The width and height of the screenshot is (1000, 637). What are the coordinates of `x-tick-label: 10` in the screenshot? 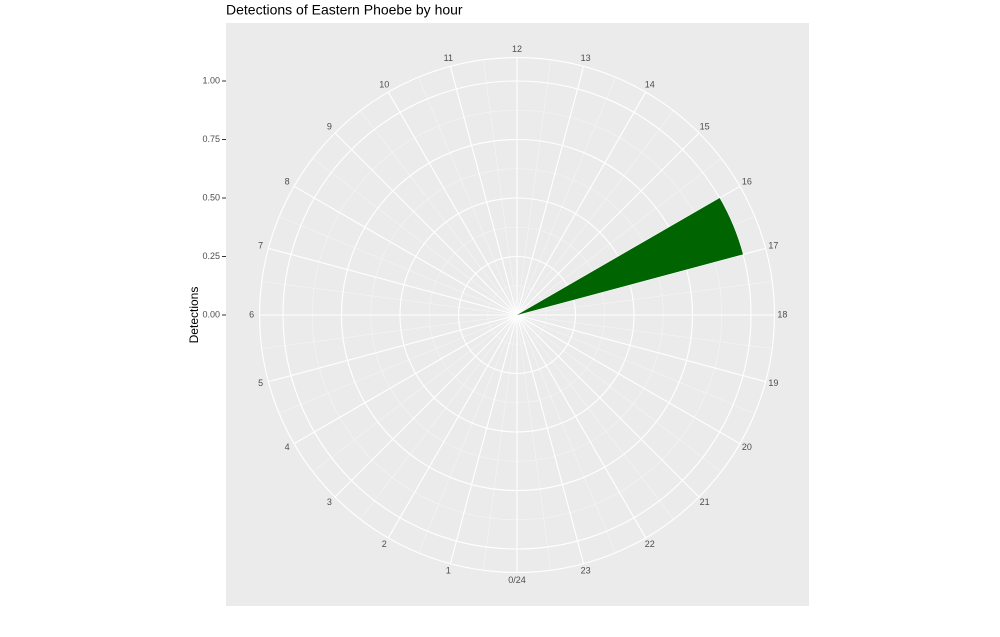 It's located at (384, 85).